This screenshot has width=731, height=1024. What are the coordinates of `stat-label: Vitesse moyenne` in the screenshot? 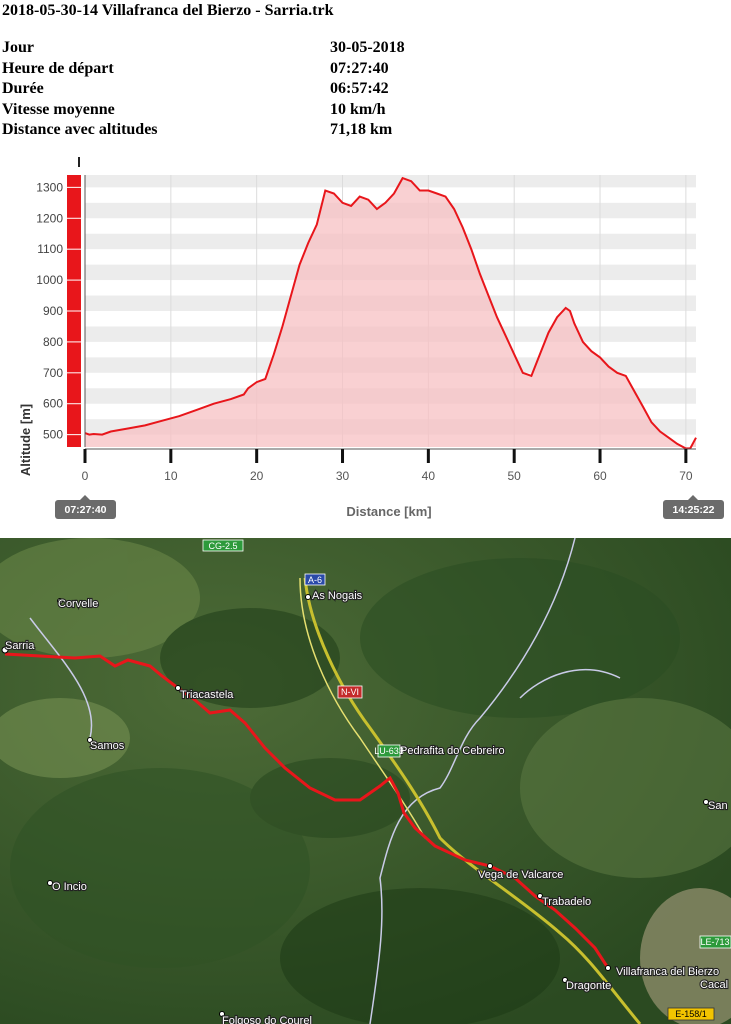 It's located at (58, 109).